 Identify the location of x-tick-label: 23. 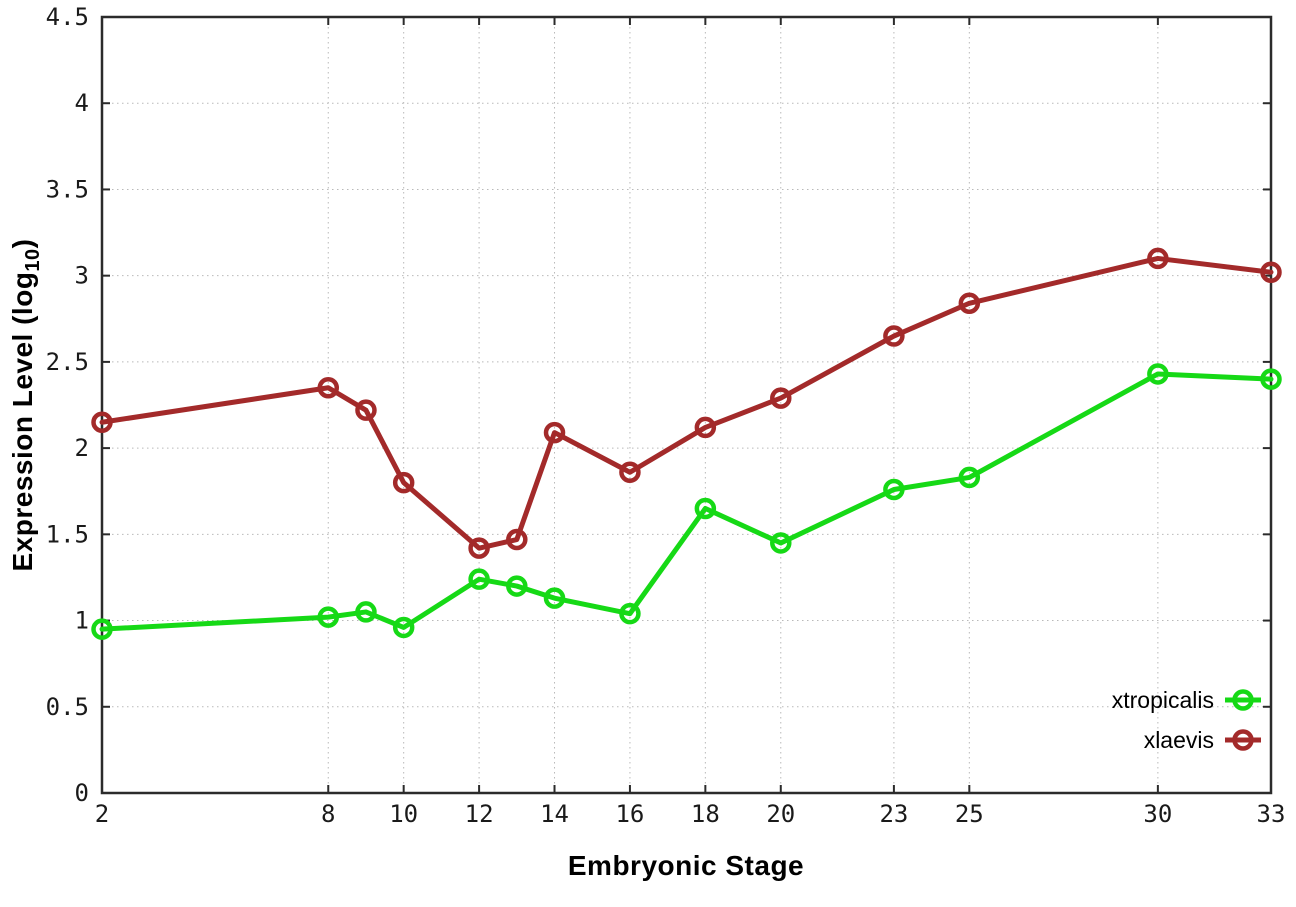
(893, 814).